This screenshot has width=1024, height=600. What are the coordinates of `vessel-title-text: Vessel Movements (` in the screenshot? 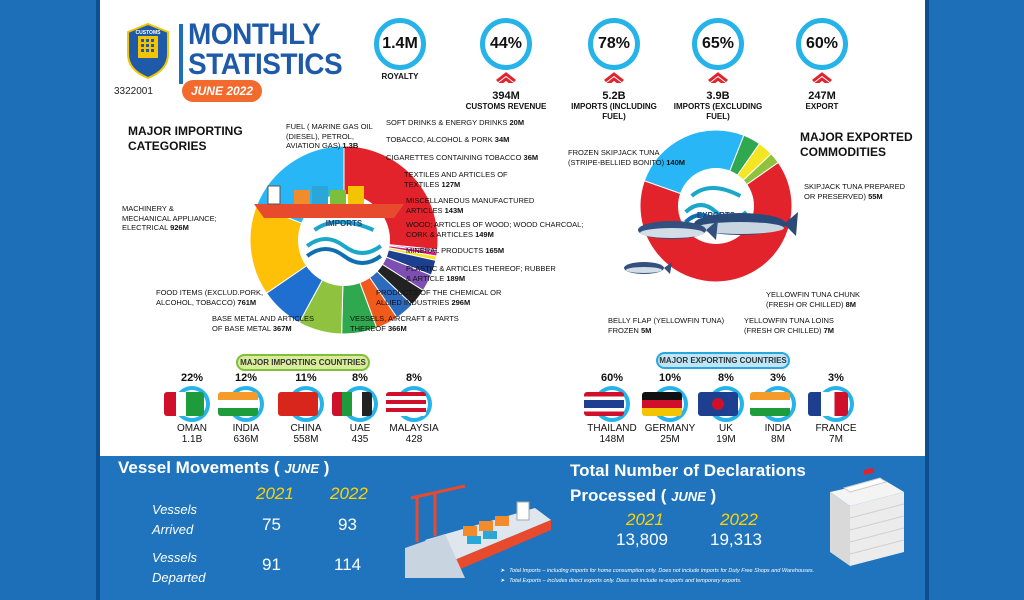 It's located at (199, 467).